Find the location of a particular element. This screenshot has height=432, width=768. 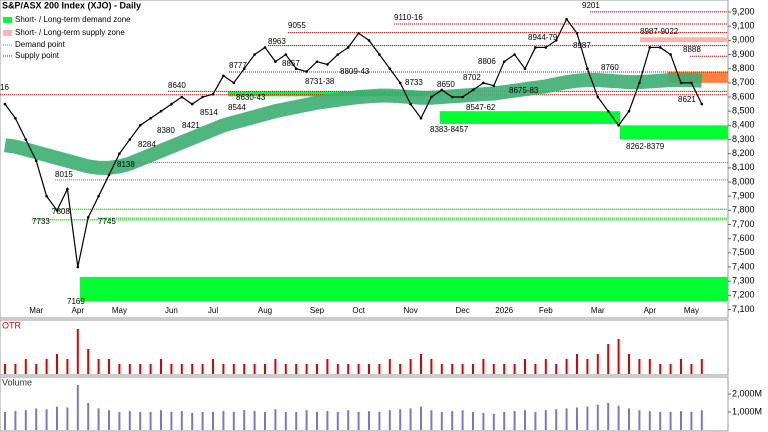

y-tick-label: 7,900 is located at coordinates (743, 196).